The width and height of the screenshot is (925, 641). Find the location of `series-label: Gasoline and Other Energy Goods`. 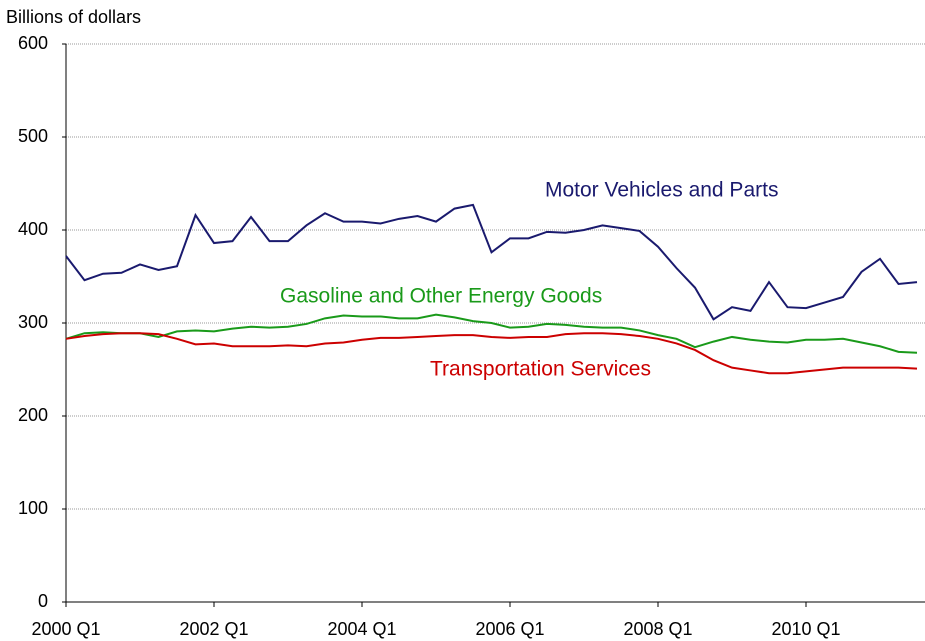

series-label: Gasoline and Other Energy Goods is located at coordinates (441, 296).